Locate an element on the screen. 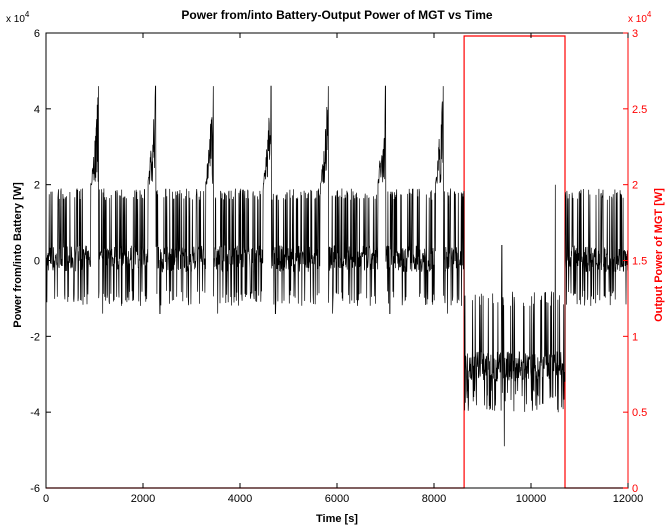 This screenshot has width=670, height=526. left-y-tick-label: -6 is located at coordinates (35, 489).